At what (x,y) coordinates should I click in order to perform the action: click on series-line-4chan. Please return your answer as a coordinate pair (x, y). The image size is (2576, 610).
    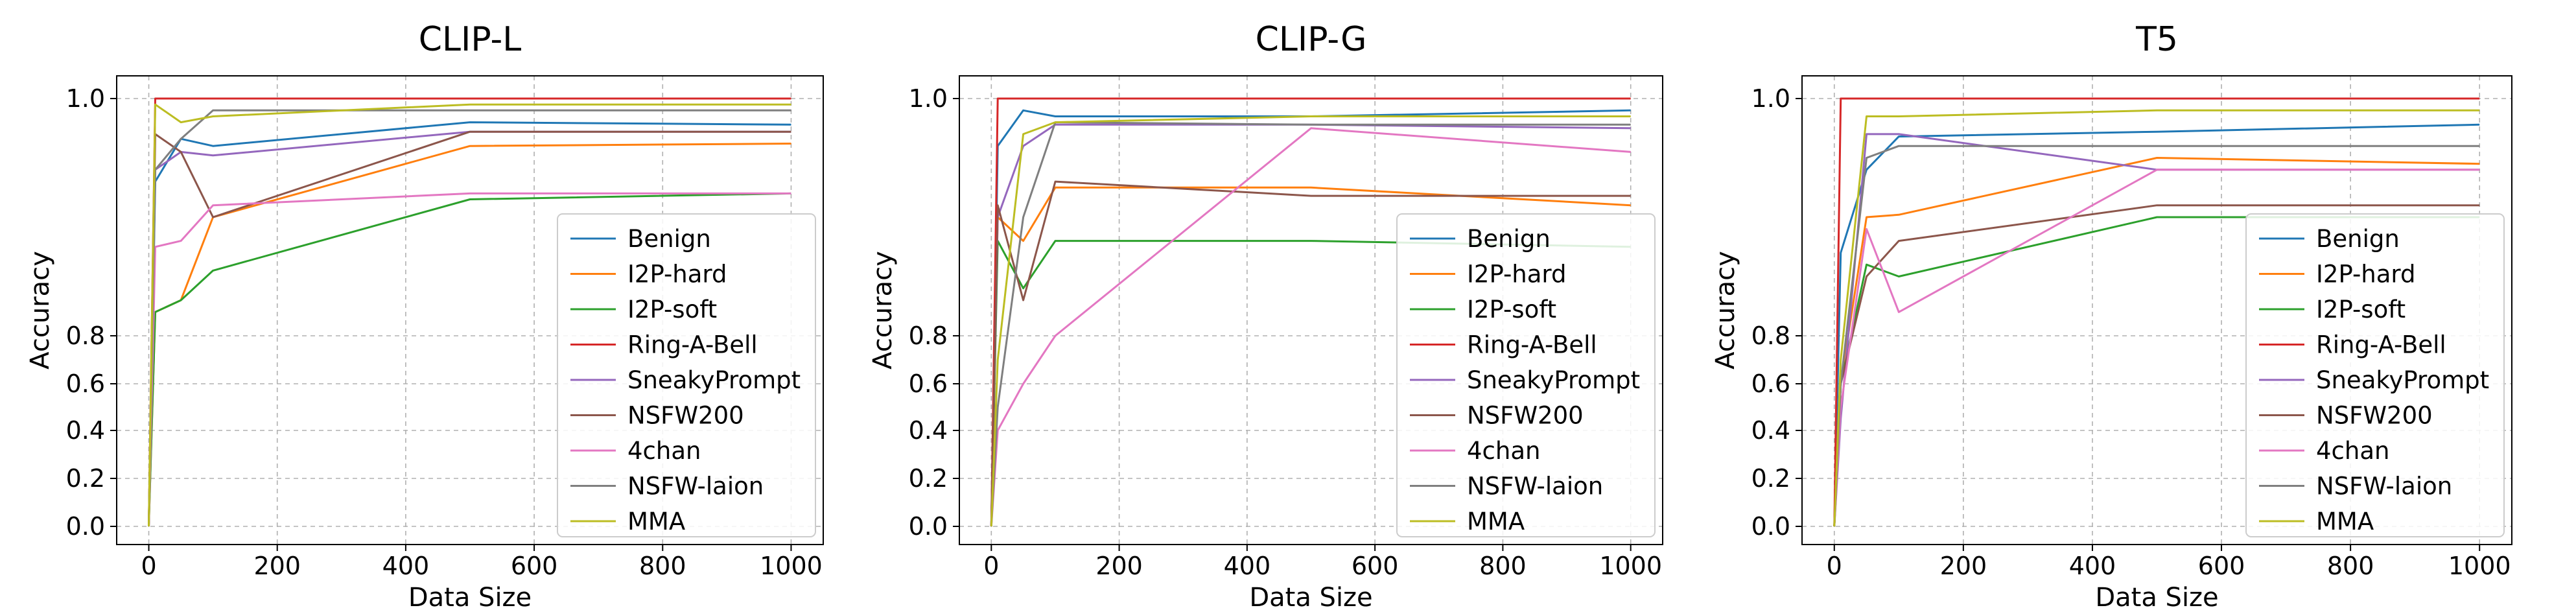
    Looking at the image, I should click on (469, 359).